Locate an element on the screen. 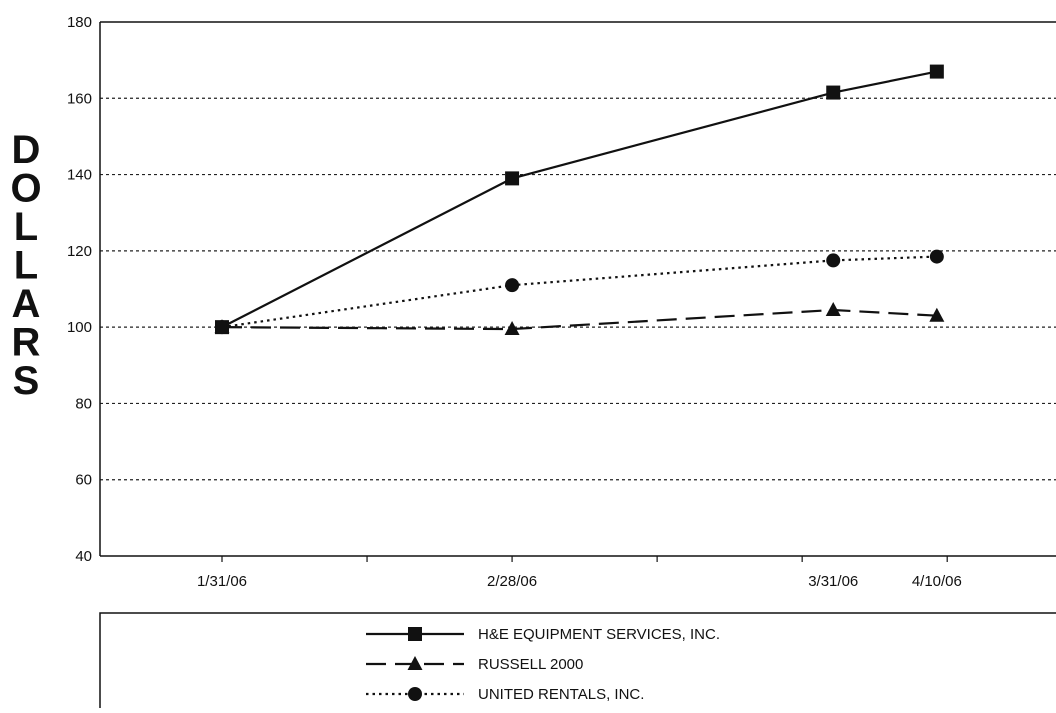 The height and width of the screenshot is (713, 1056). y-axis-label-letter: R is located at coordinates (26, 343).